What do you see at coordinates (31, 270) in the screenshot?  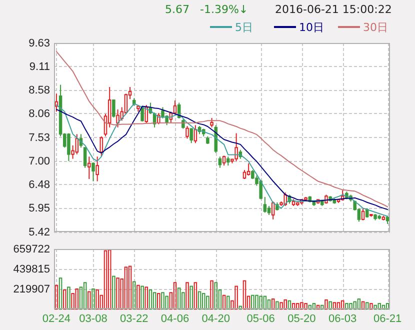 I see `y-tick-label: 439815` at bounding box center [31, 270].